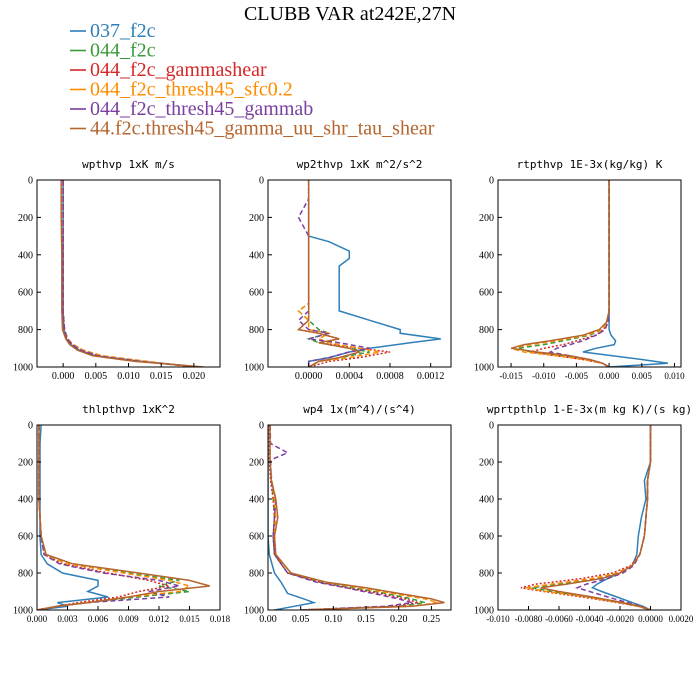 The image size is (700, 700). Describe the element at coordinates (189, 619) in the screenshot. I see `x-tick-label: 0.015` at that location.